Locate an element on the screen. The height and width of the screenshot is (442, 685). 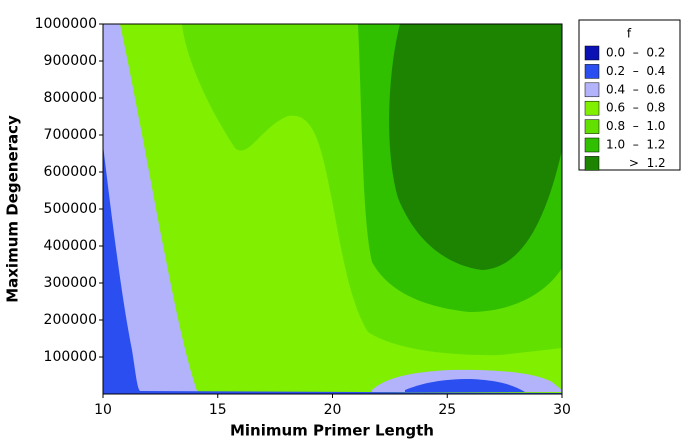
legend-label: 1.0 – 1.2 is located at coordinates (635, 145).